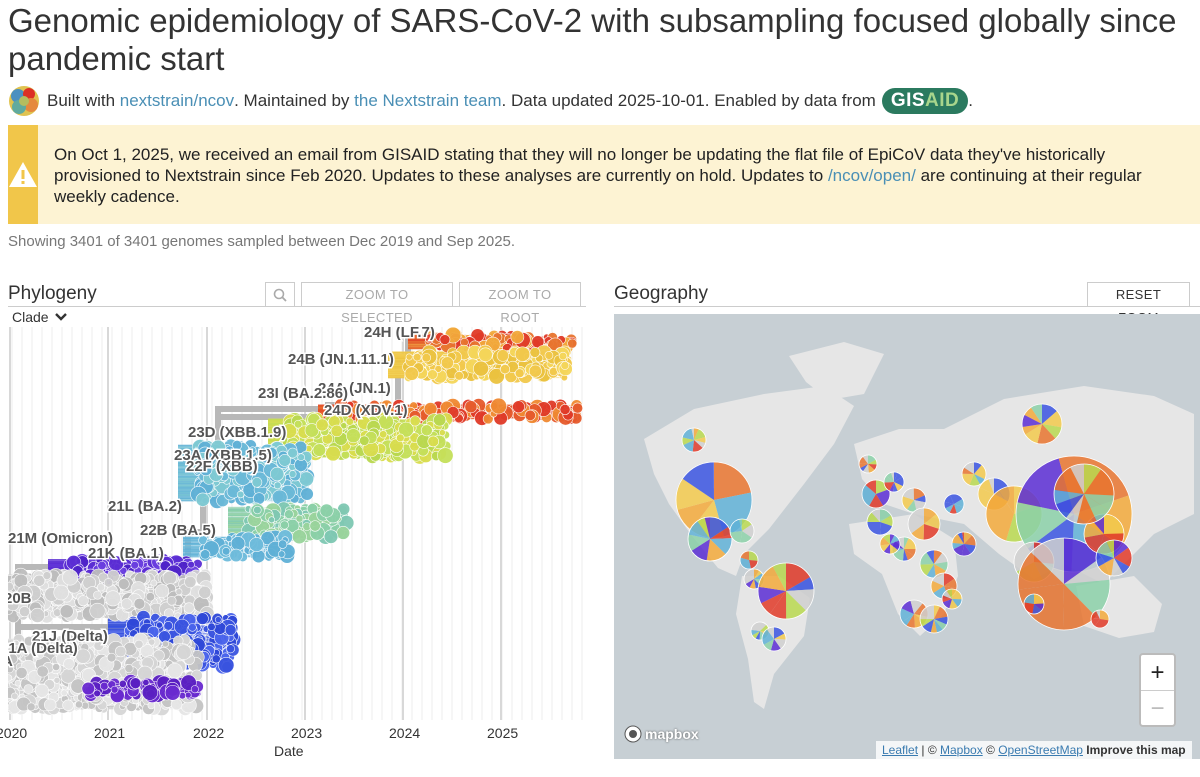 Image resolution: width=1200 pixels, height=777 pixels. What do you see at coordinates (520, 303) in the screenshot?
I see `zoom-to-root-button: ZOOM TO ROOT` at bounding box center [520, 303].